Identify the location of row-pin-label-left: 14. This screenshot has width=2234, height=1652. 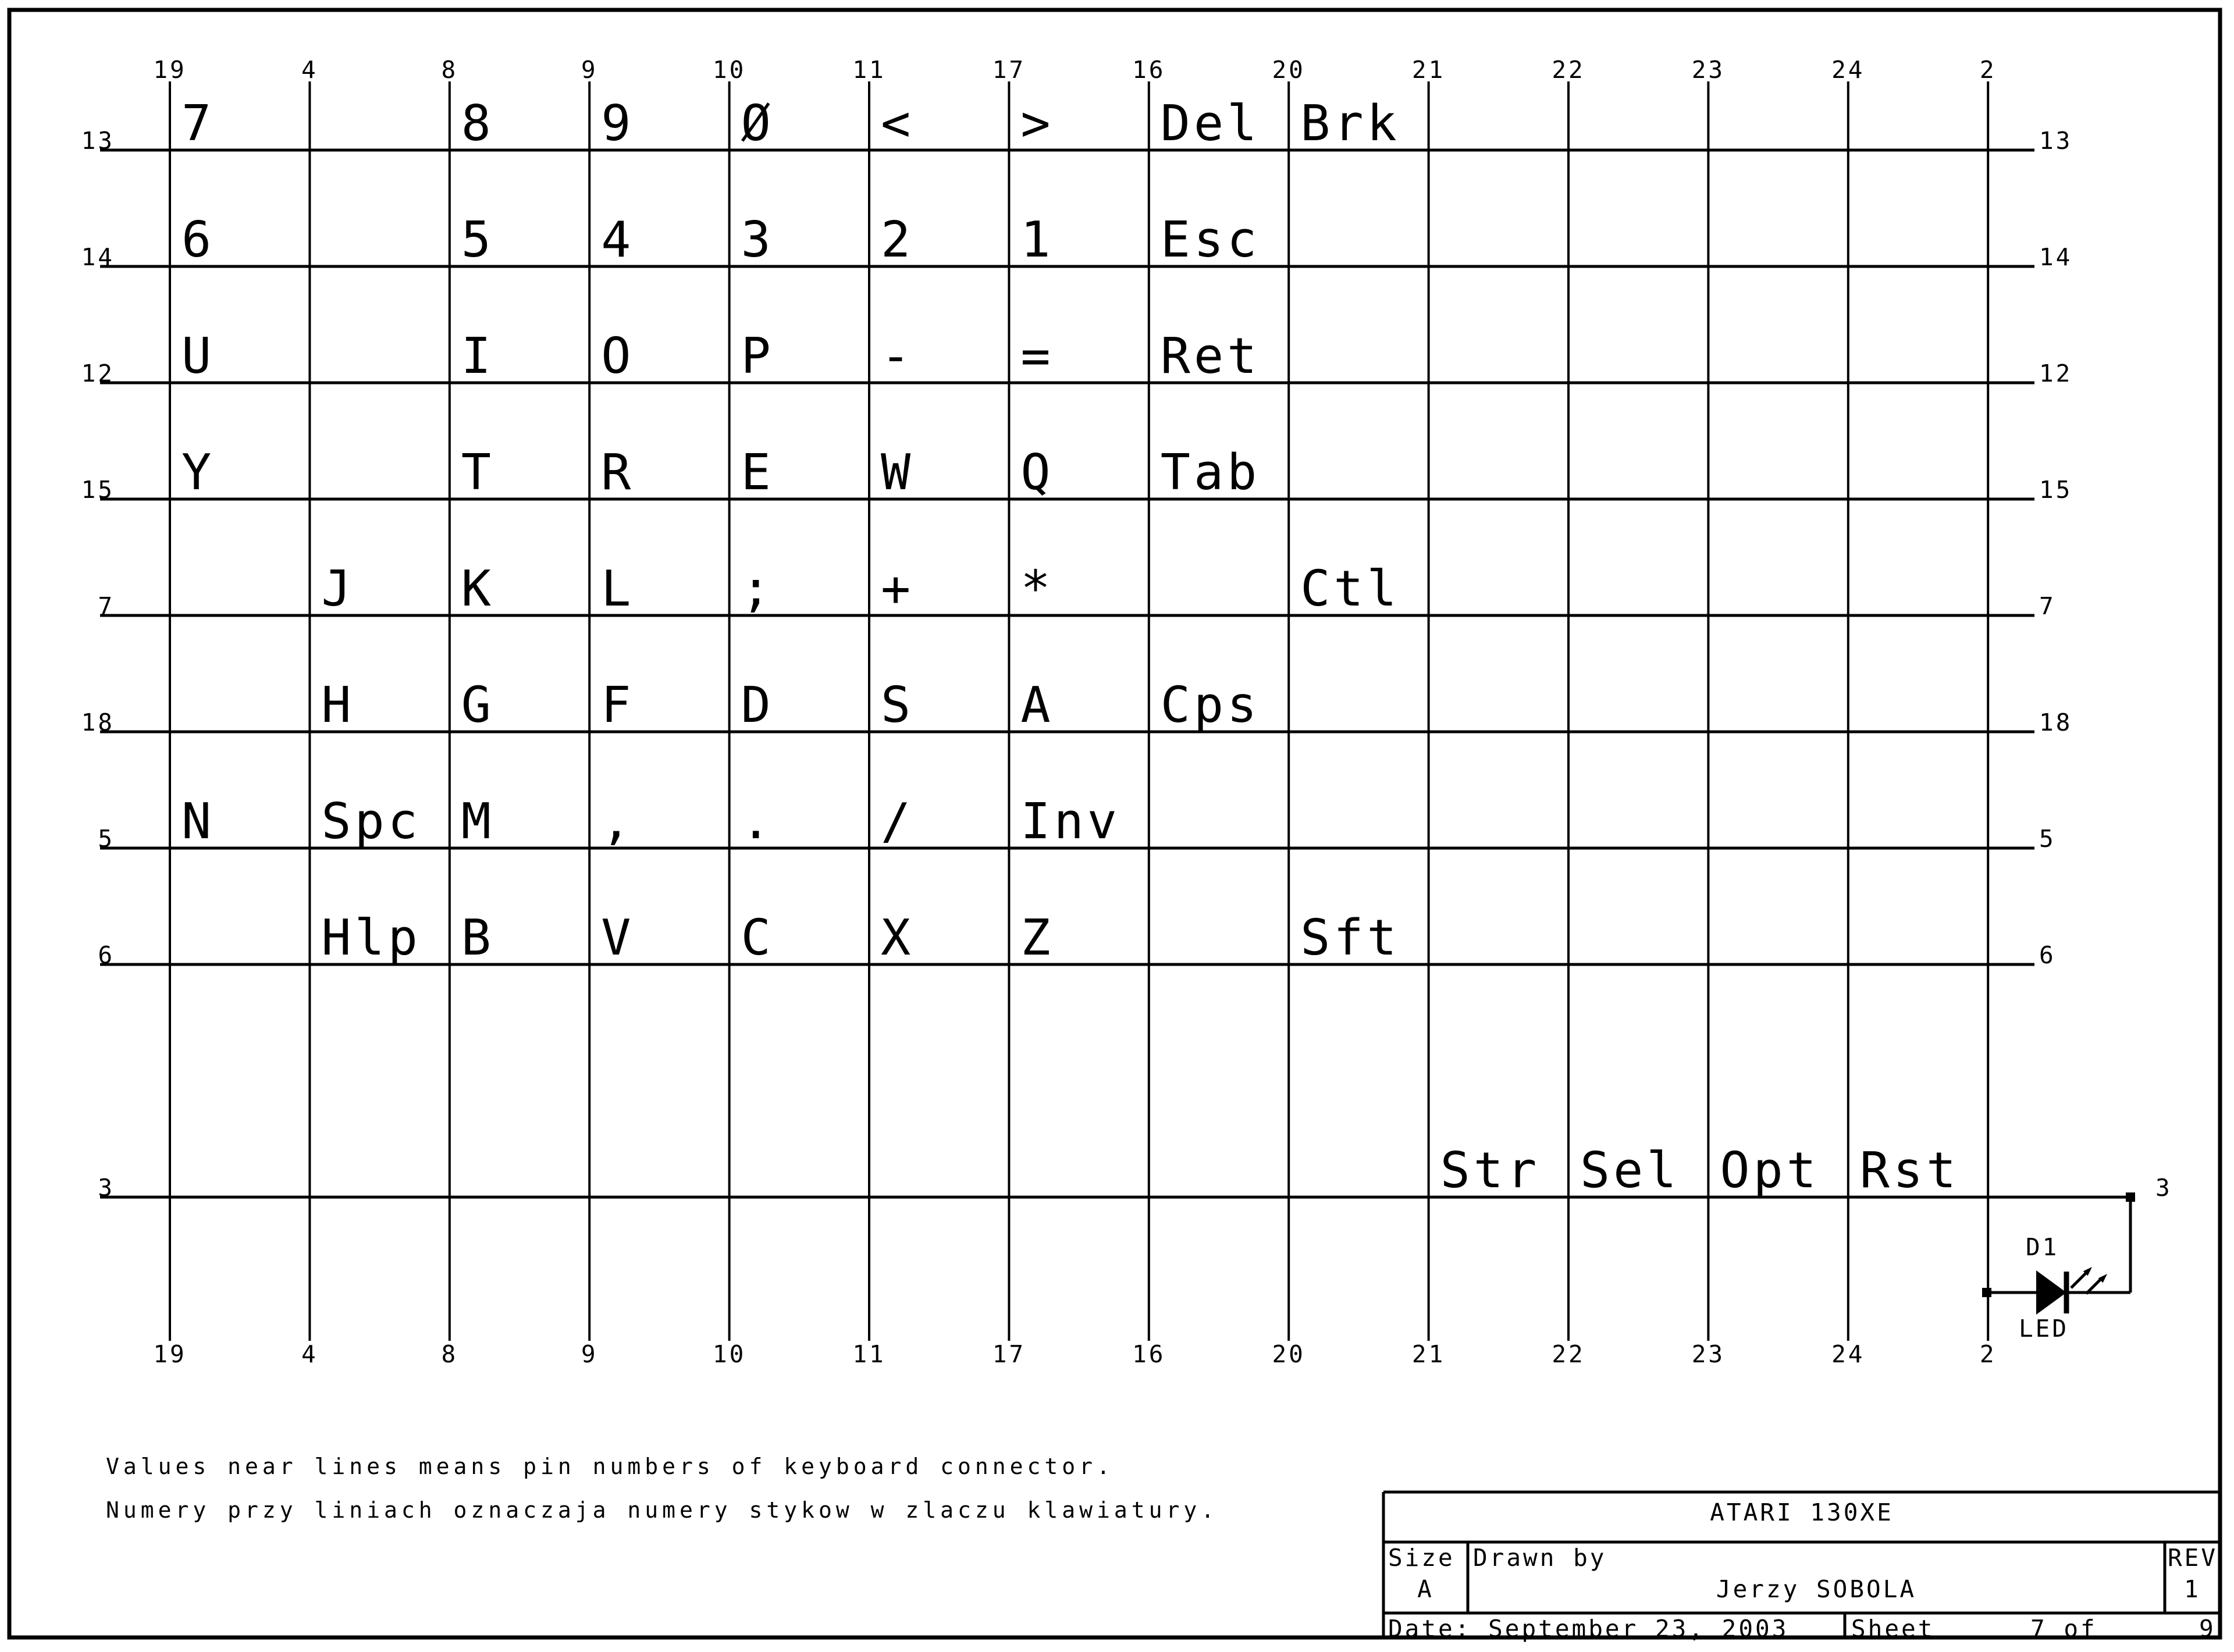
(98, 257).